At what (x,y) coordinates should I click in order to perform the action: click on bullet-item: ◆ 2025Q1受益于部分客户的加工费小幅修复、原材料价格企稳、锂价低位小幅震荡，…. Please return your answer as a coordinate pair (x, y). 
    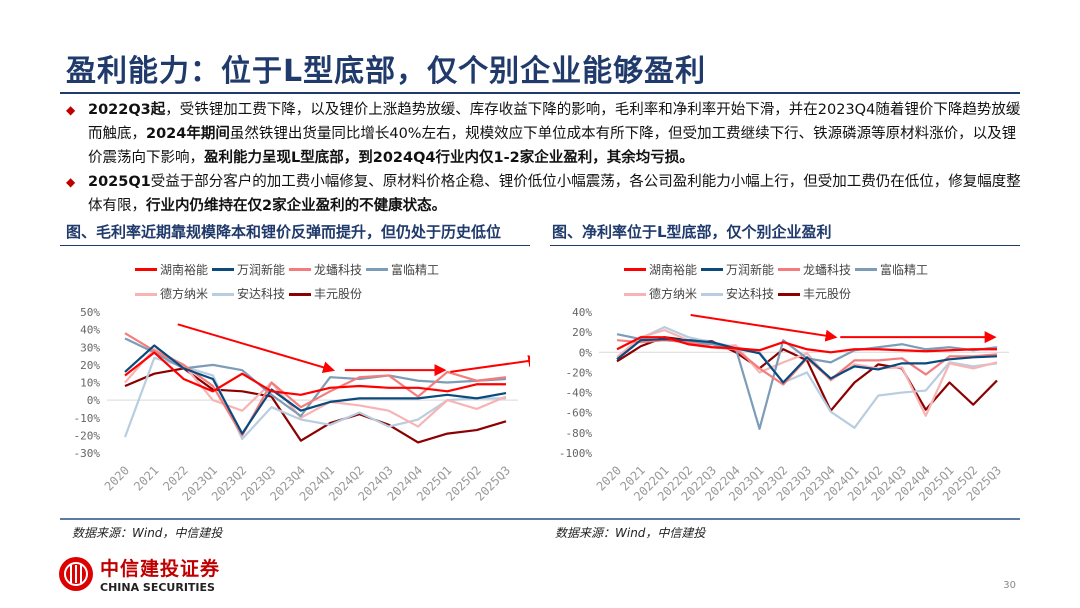
    Looking at the image, I should click on (546, 194).